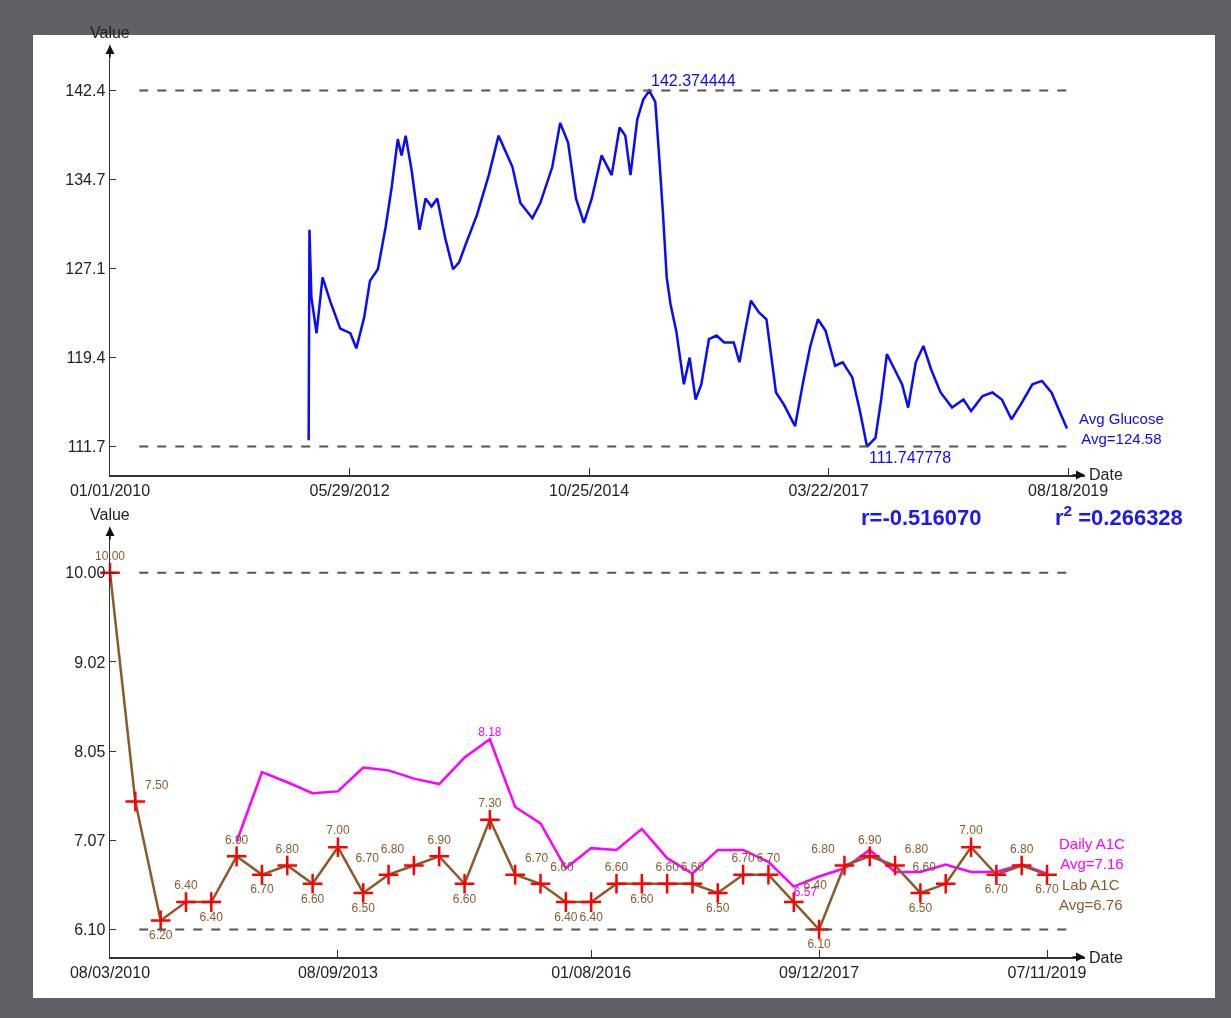  Describe the element at coordinates (160, 935) in the screenshot. I see `data-label: 6.20` at that location.